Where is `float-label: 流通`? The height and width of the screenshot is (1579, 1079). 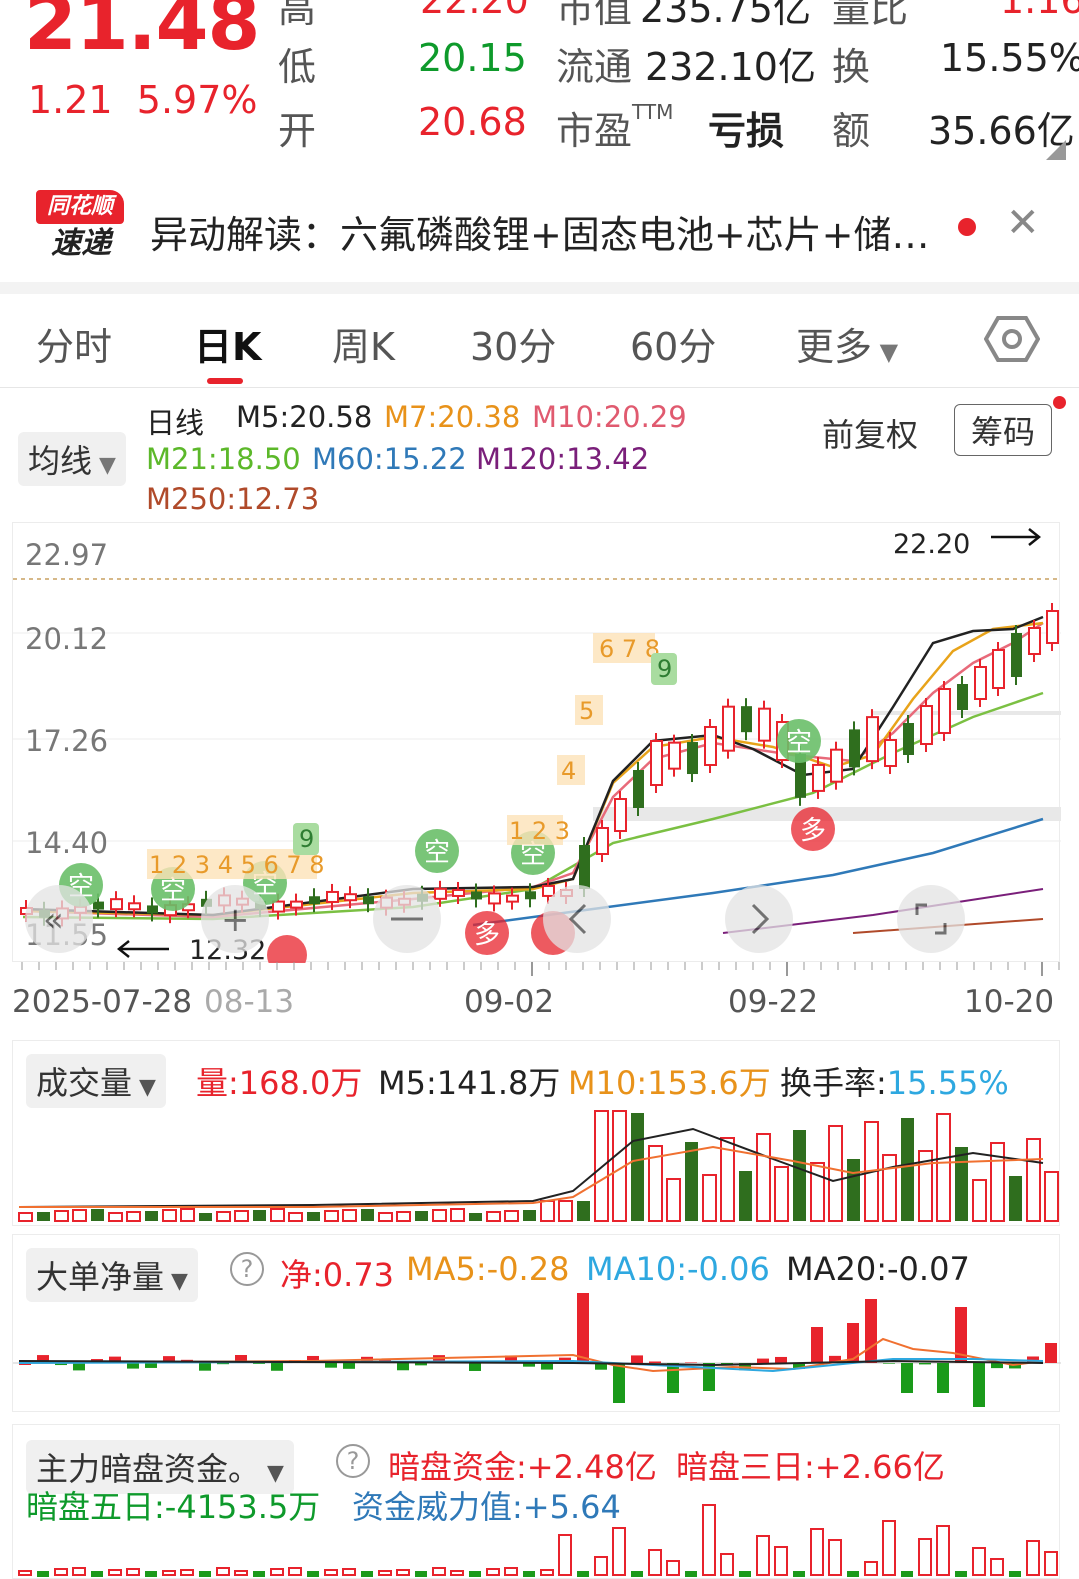 float-label: 流通 is located at coordinates (594, 67).